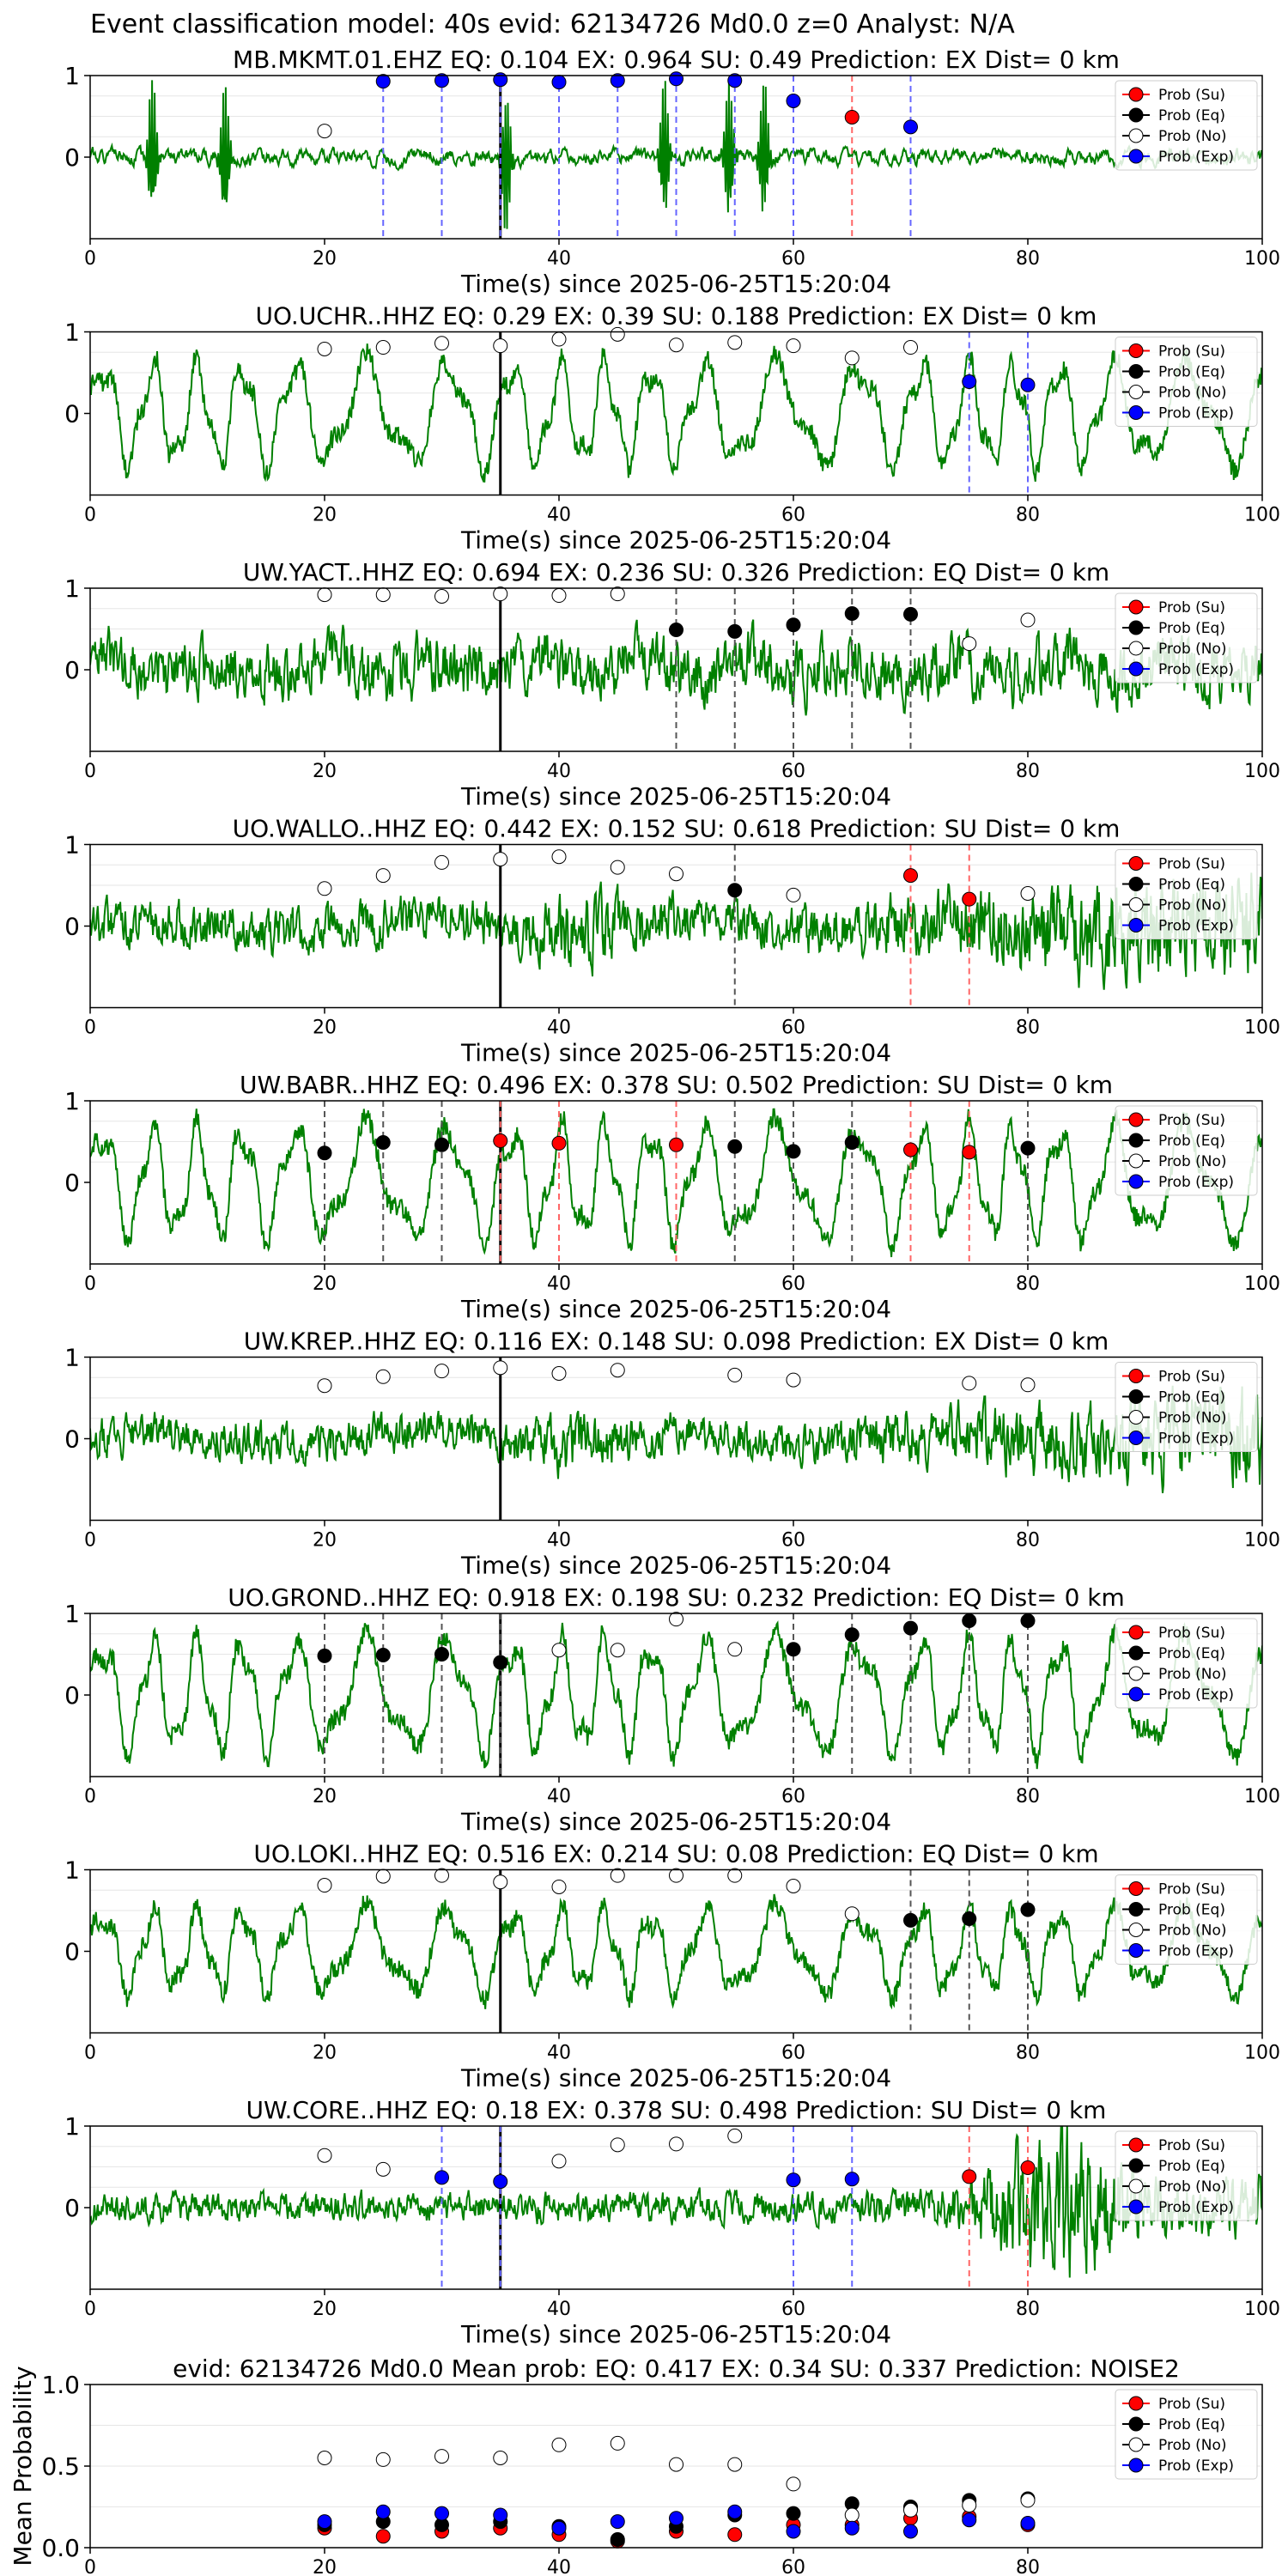 This screenshot has height=2576, width=1288. I want to click on mean-marker-eq, so click(793, 2514).